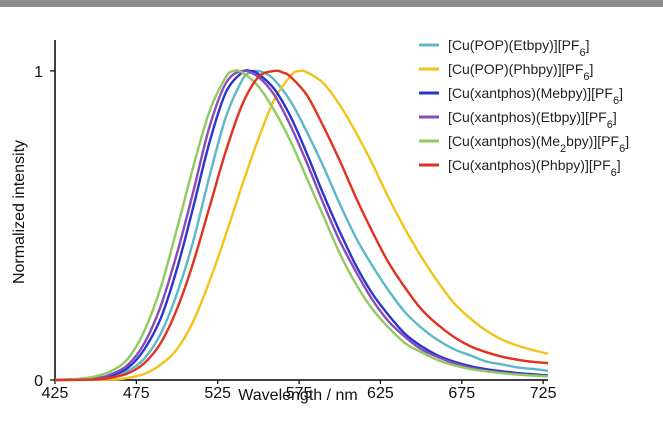  I want to click on x-tick-label: 475, so click(136, 393).